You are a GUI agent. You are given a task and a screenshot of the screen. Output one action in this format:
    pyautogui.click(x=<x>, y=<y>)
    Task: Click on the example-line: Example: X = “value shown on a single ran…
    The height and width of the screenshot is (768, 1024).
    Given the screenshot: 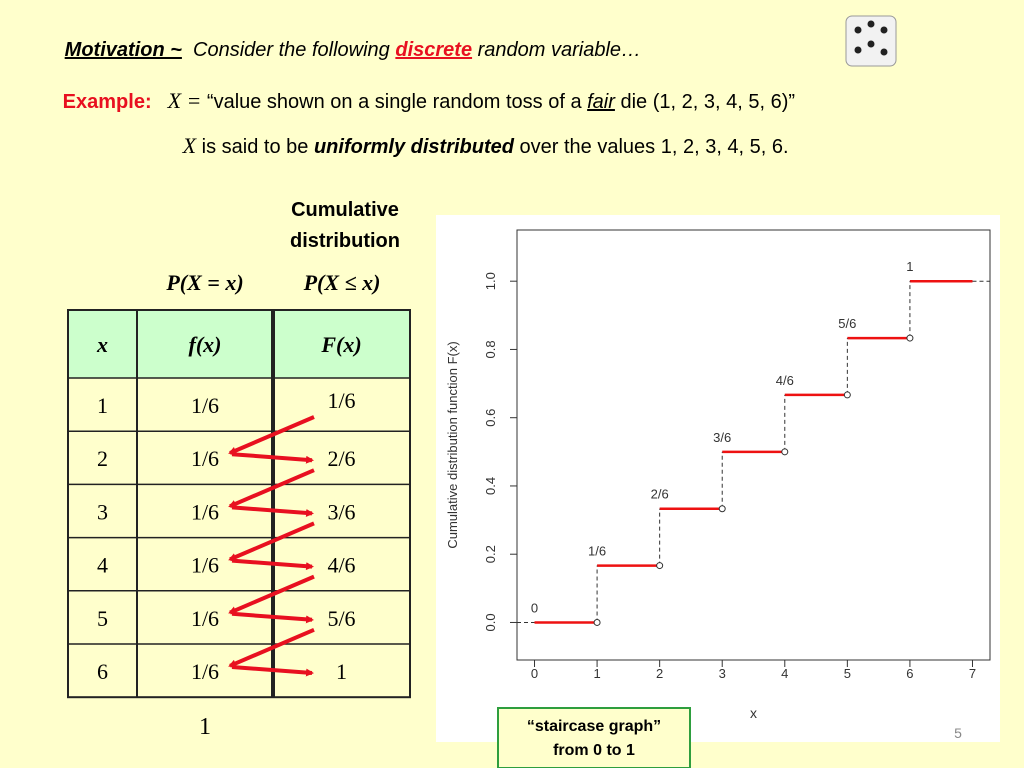 What is the action you would take?
    pyautogui.click(x=426, y=100)
    